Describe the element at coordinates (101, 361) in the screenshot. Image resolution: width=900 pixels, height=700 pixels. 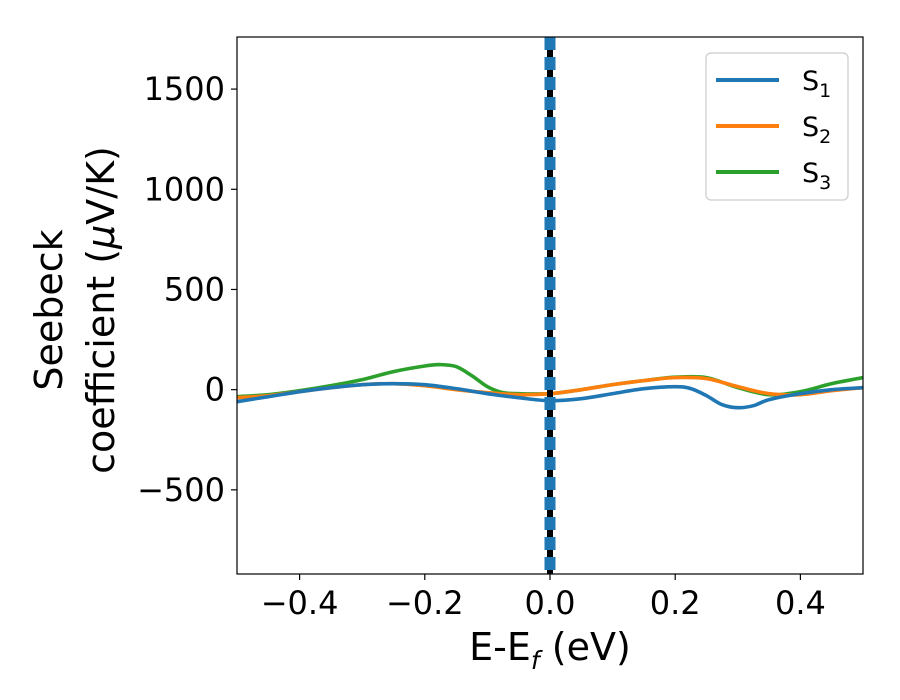
I see `y-axis-title-text: coefficient (` at that location.